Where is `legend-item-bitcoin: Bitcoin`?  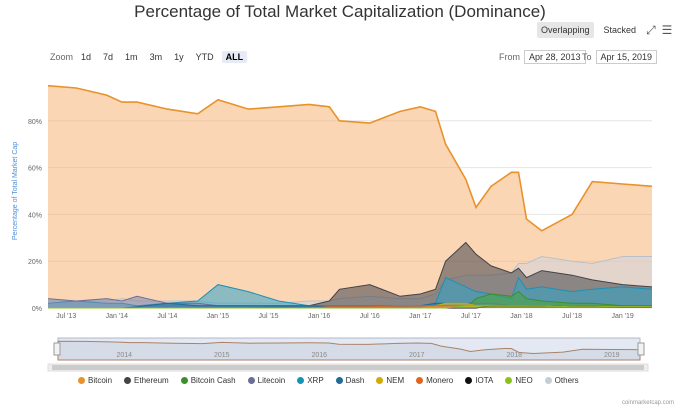 legend-item-bitcoin: Bitcoin is located at coordinates (95, 380).